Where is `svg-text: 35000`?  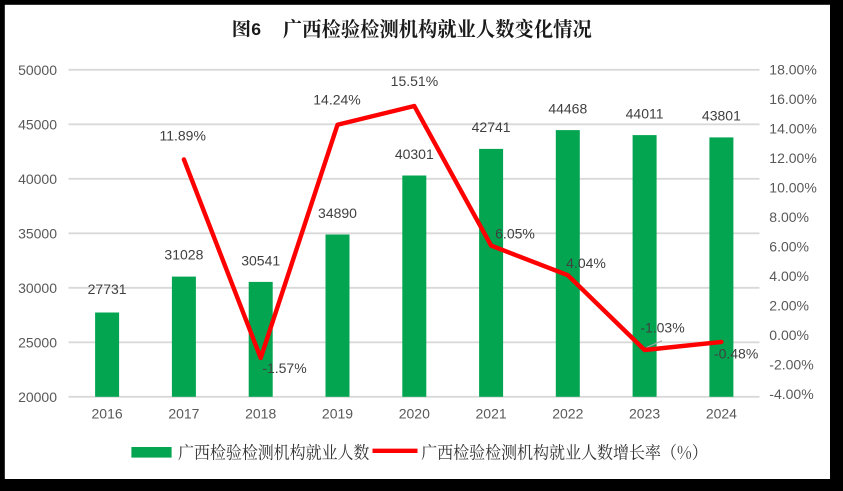
svg-text: 35000 is located at coordinates (37, 233).